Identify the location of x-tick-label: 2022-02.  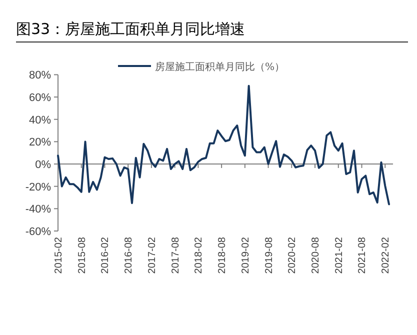
(386, 255).